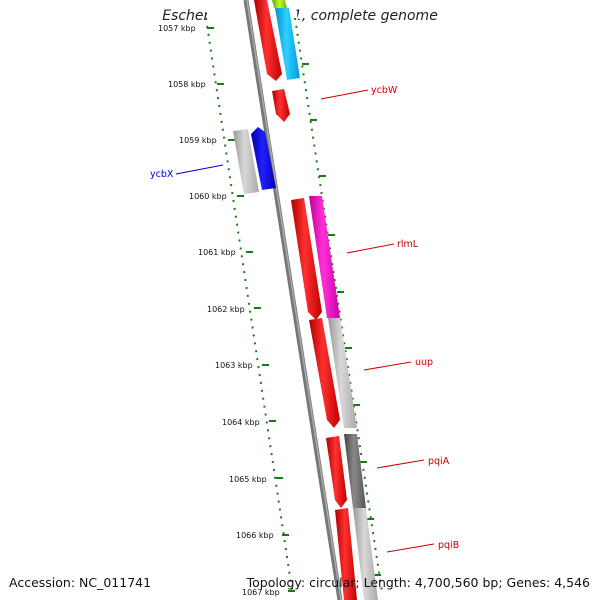 This screenshot has width=600, height=600. I want to click on kbp-label-1067: 1067 kbp, so click(261, 592).